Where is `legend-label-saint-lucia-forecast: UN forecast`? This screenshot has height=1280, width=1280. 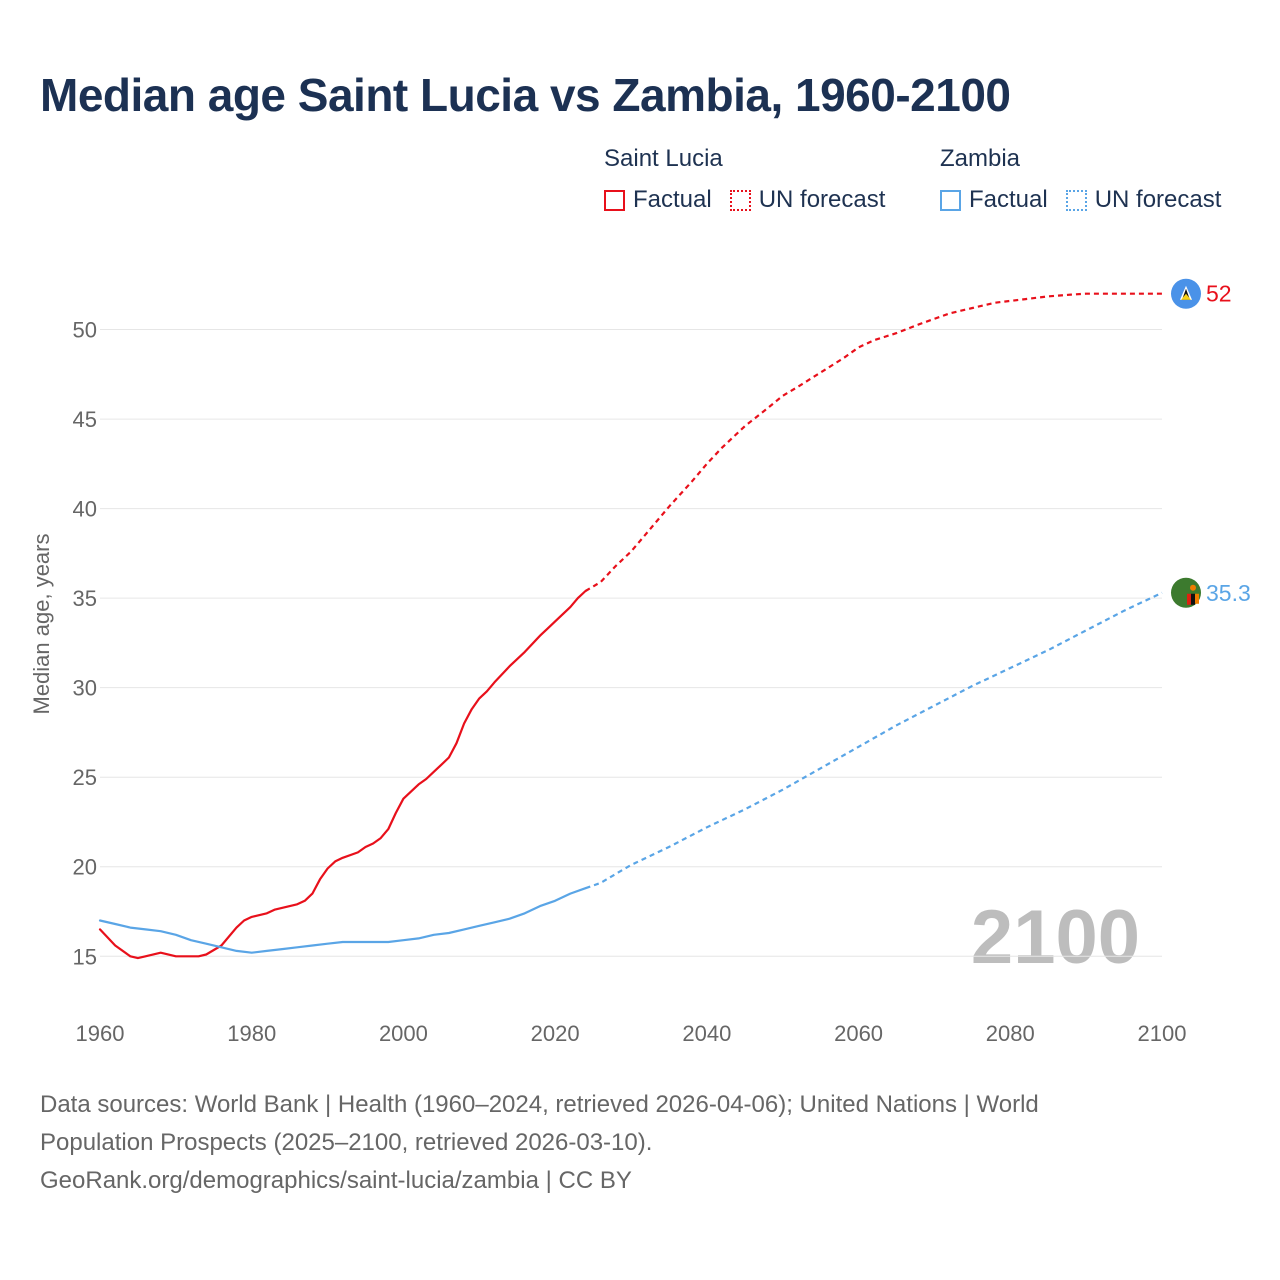 legend-label-saint-lucia-forecast: UN forecast is located at coordinates (822, 199).